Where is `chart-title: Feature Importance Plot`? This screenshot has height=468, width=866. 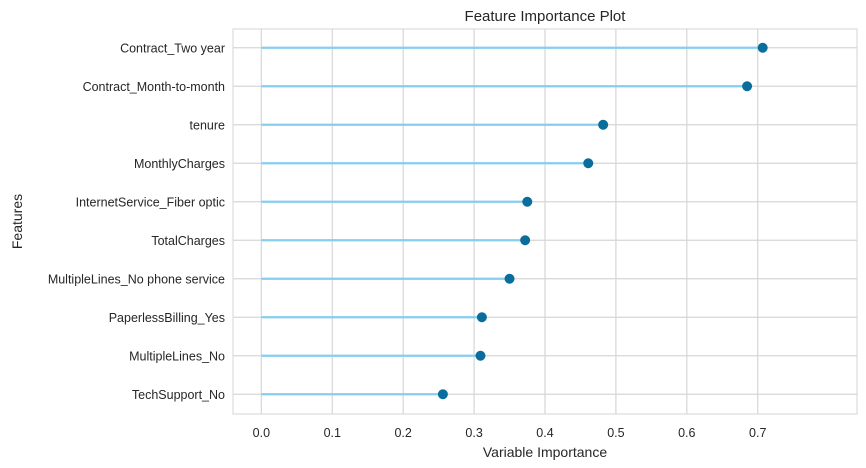
chart-title: Feature Importance Plot is located at coordinates (546, 16).